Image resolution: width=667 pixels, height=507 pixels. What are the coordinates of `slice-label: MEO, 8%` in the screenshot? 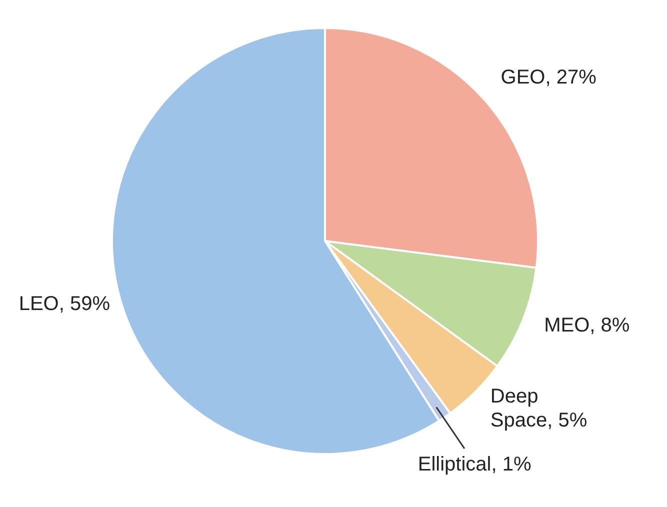 It's located at (587, 325).